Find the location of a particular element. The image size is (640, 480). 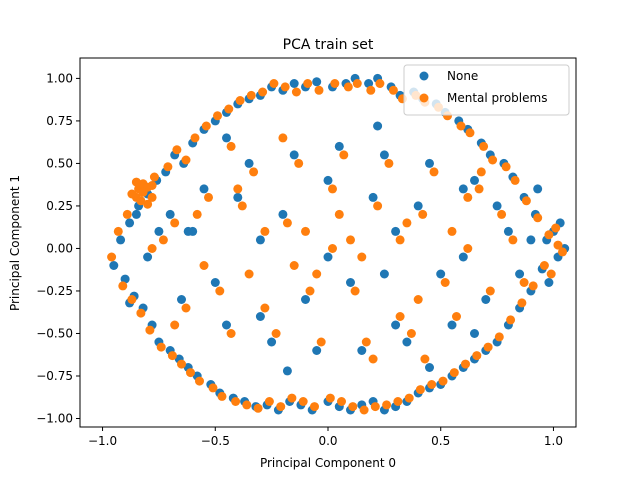

y-tick-label: 0.75 is located at coordinates (59, 121).